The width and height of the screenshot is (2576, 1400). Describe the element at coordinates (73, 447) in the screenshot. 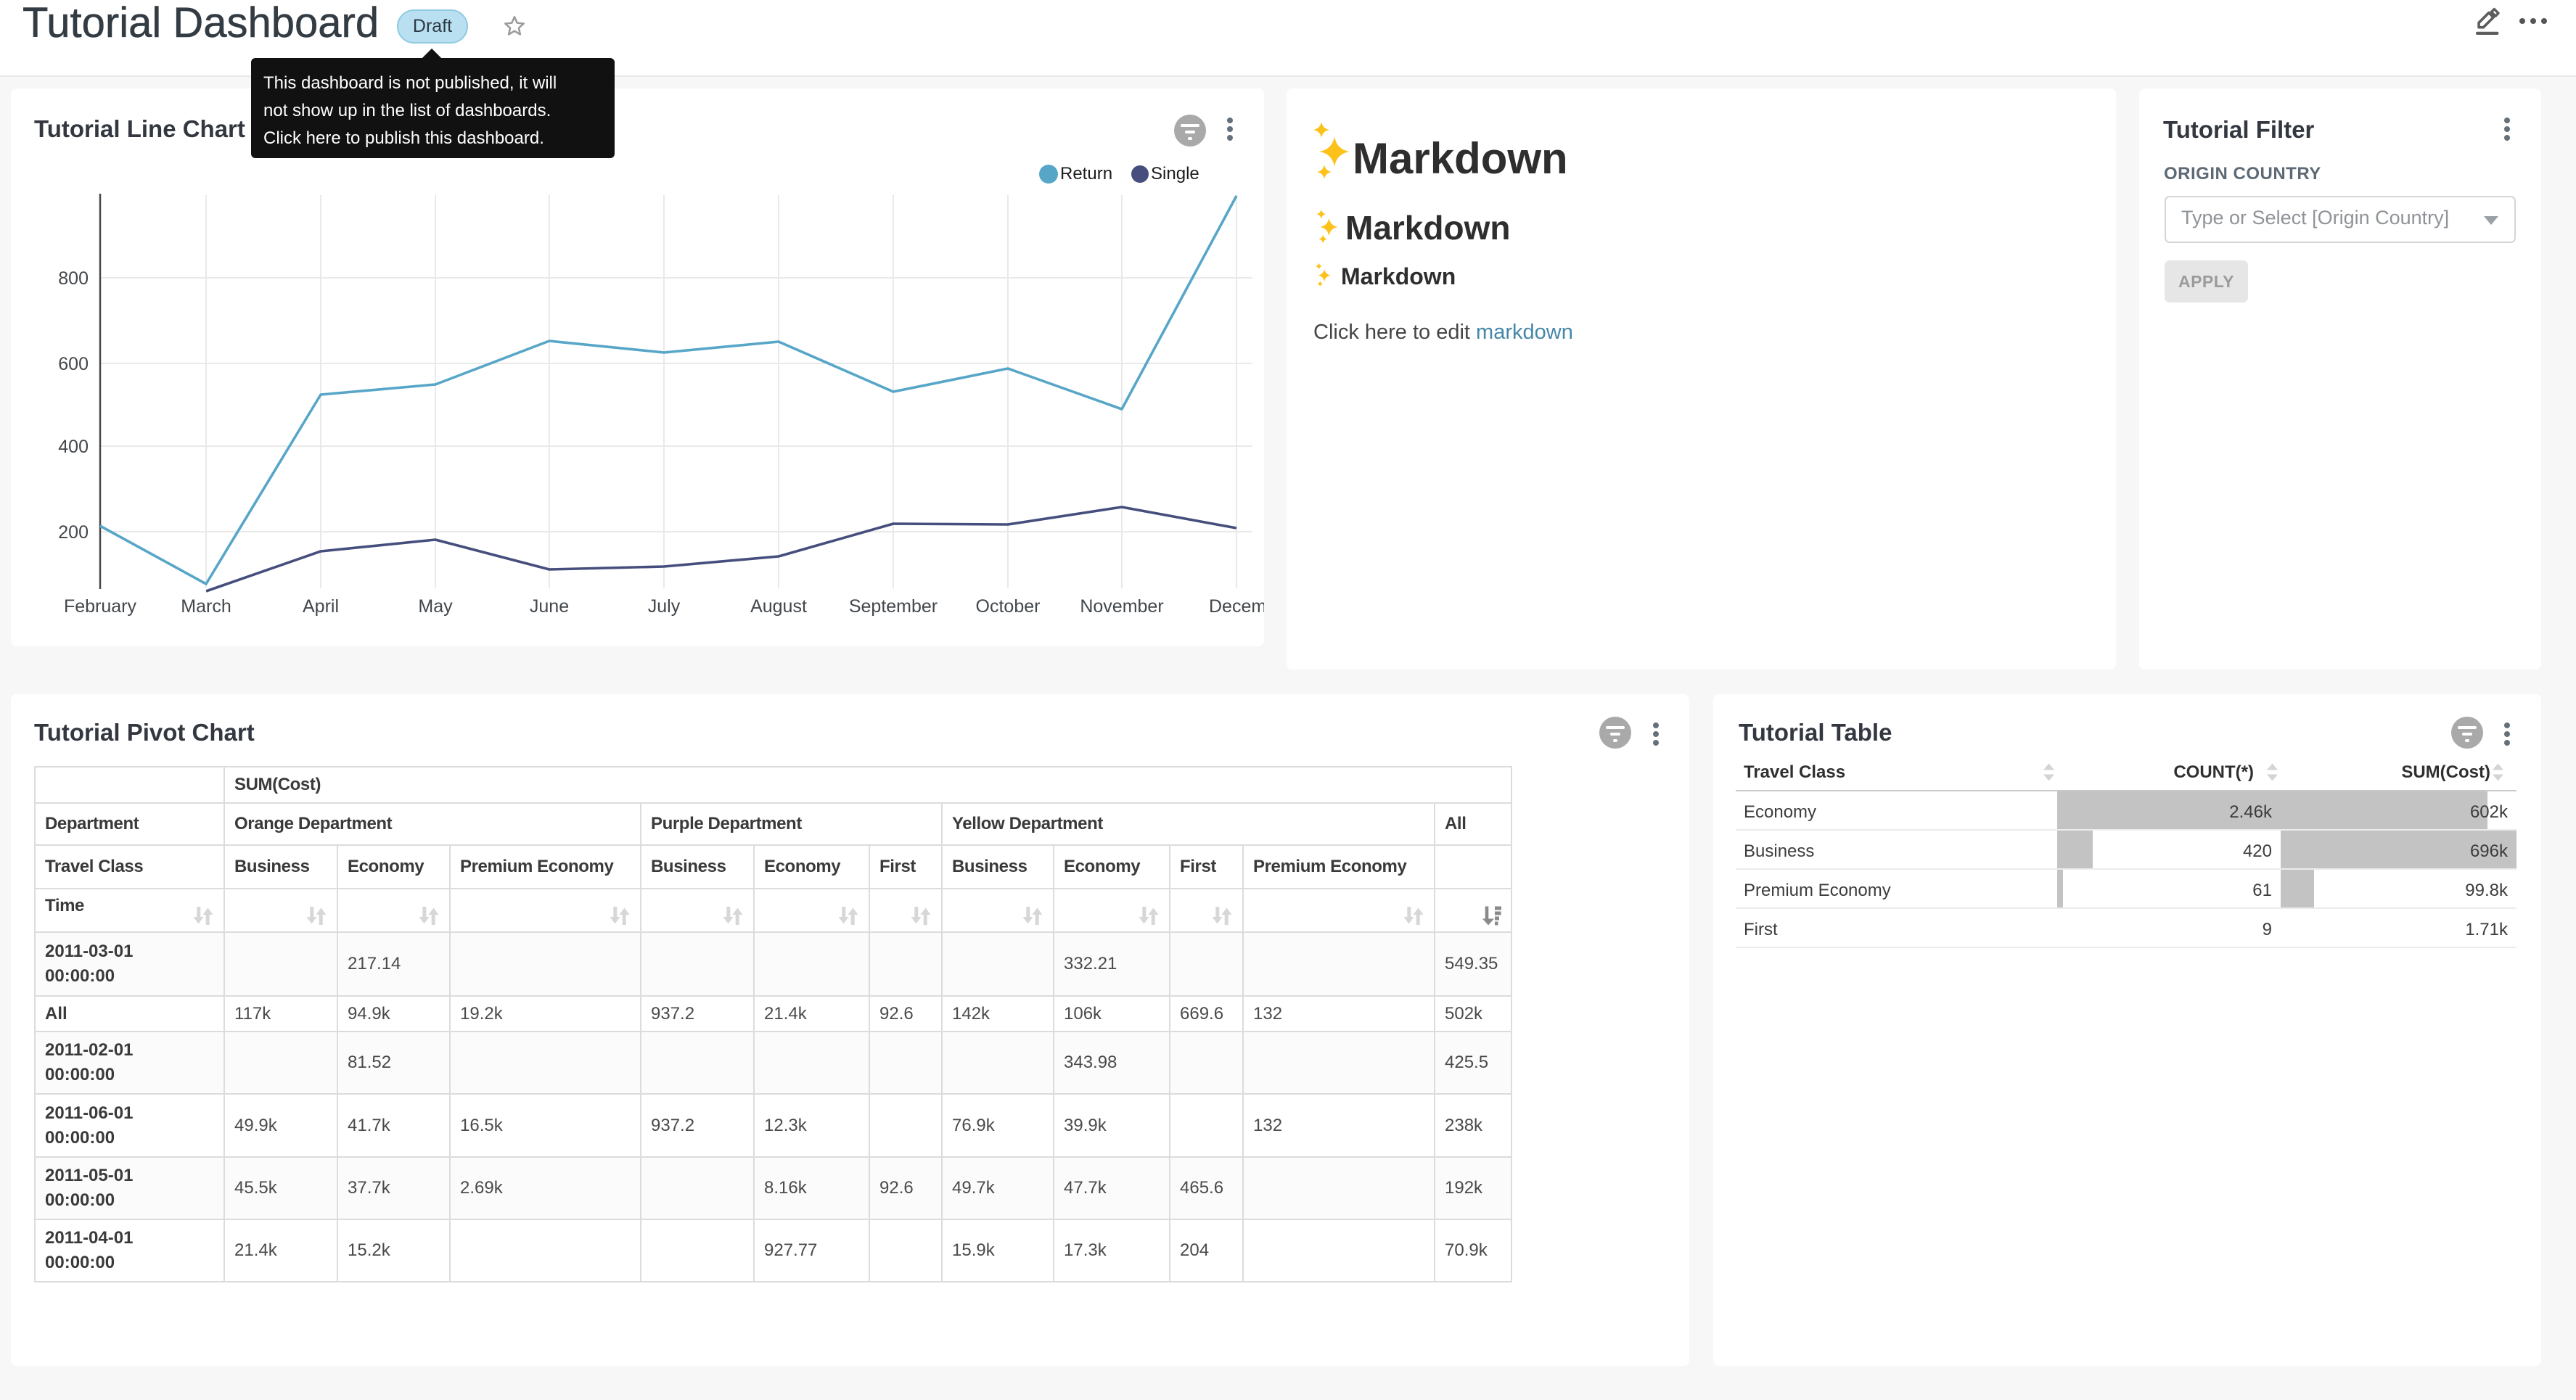

I see `svg-text: 400` at that location.